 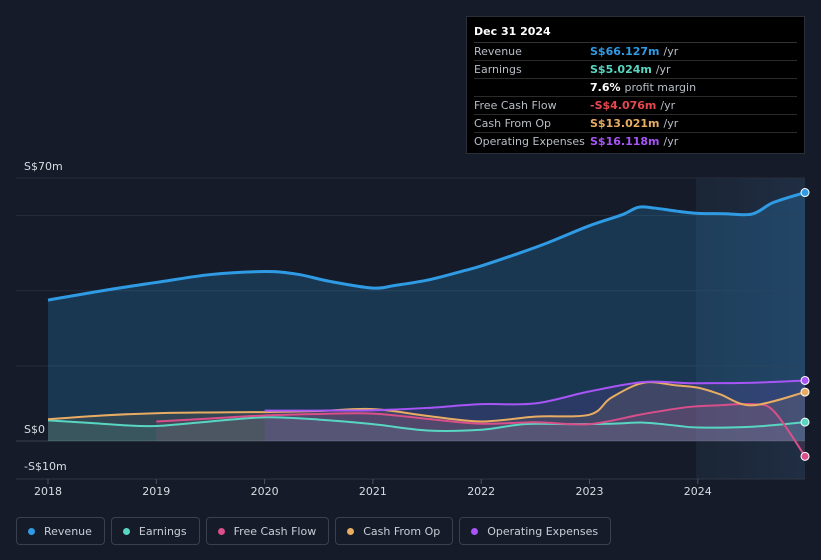 I want to click on tooltip-unit: profit margin, so click(x=660, y=87).